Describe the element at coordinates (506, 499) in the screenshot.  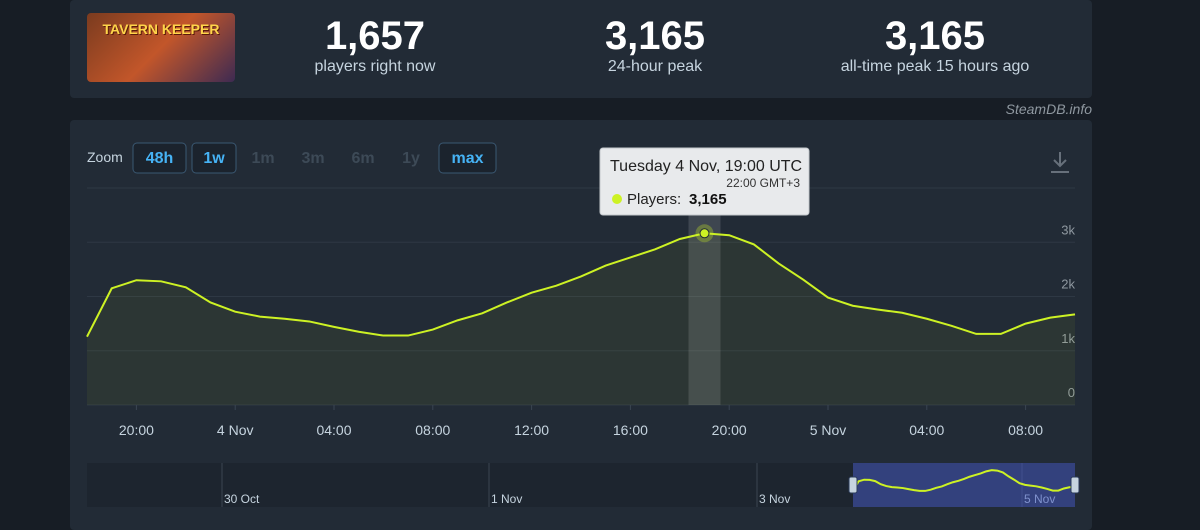
I see `navigator-label: 1 Nov` at that location.